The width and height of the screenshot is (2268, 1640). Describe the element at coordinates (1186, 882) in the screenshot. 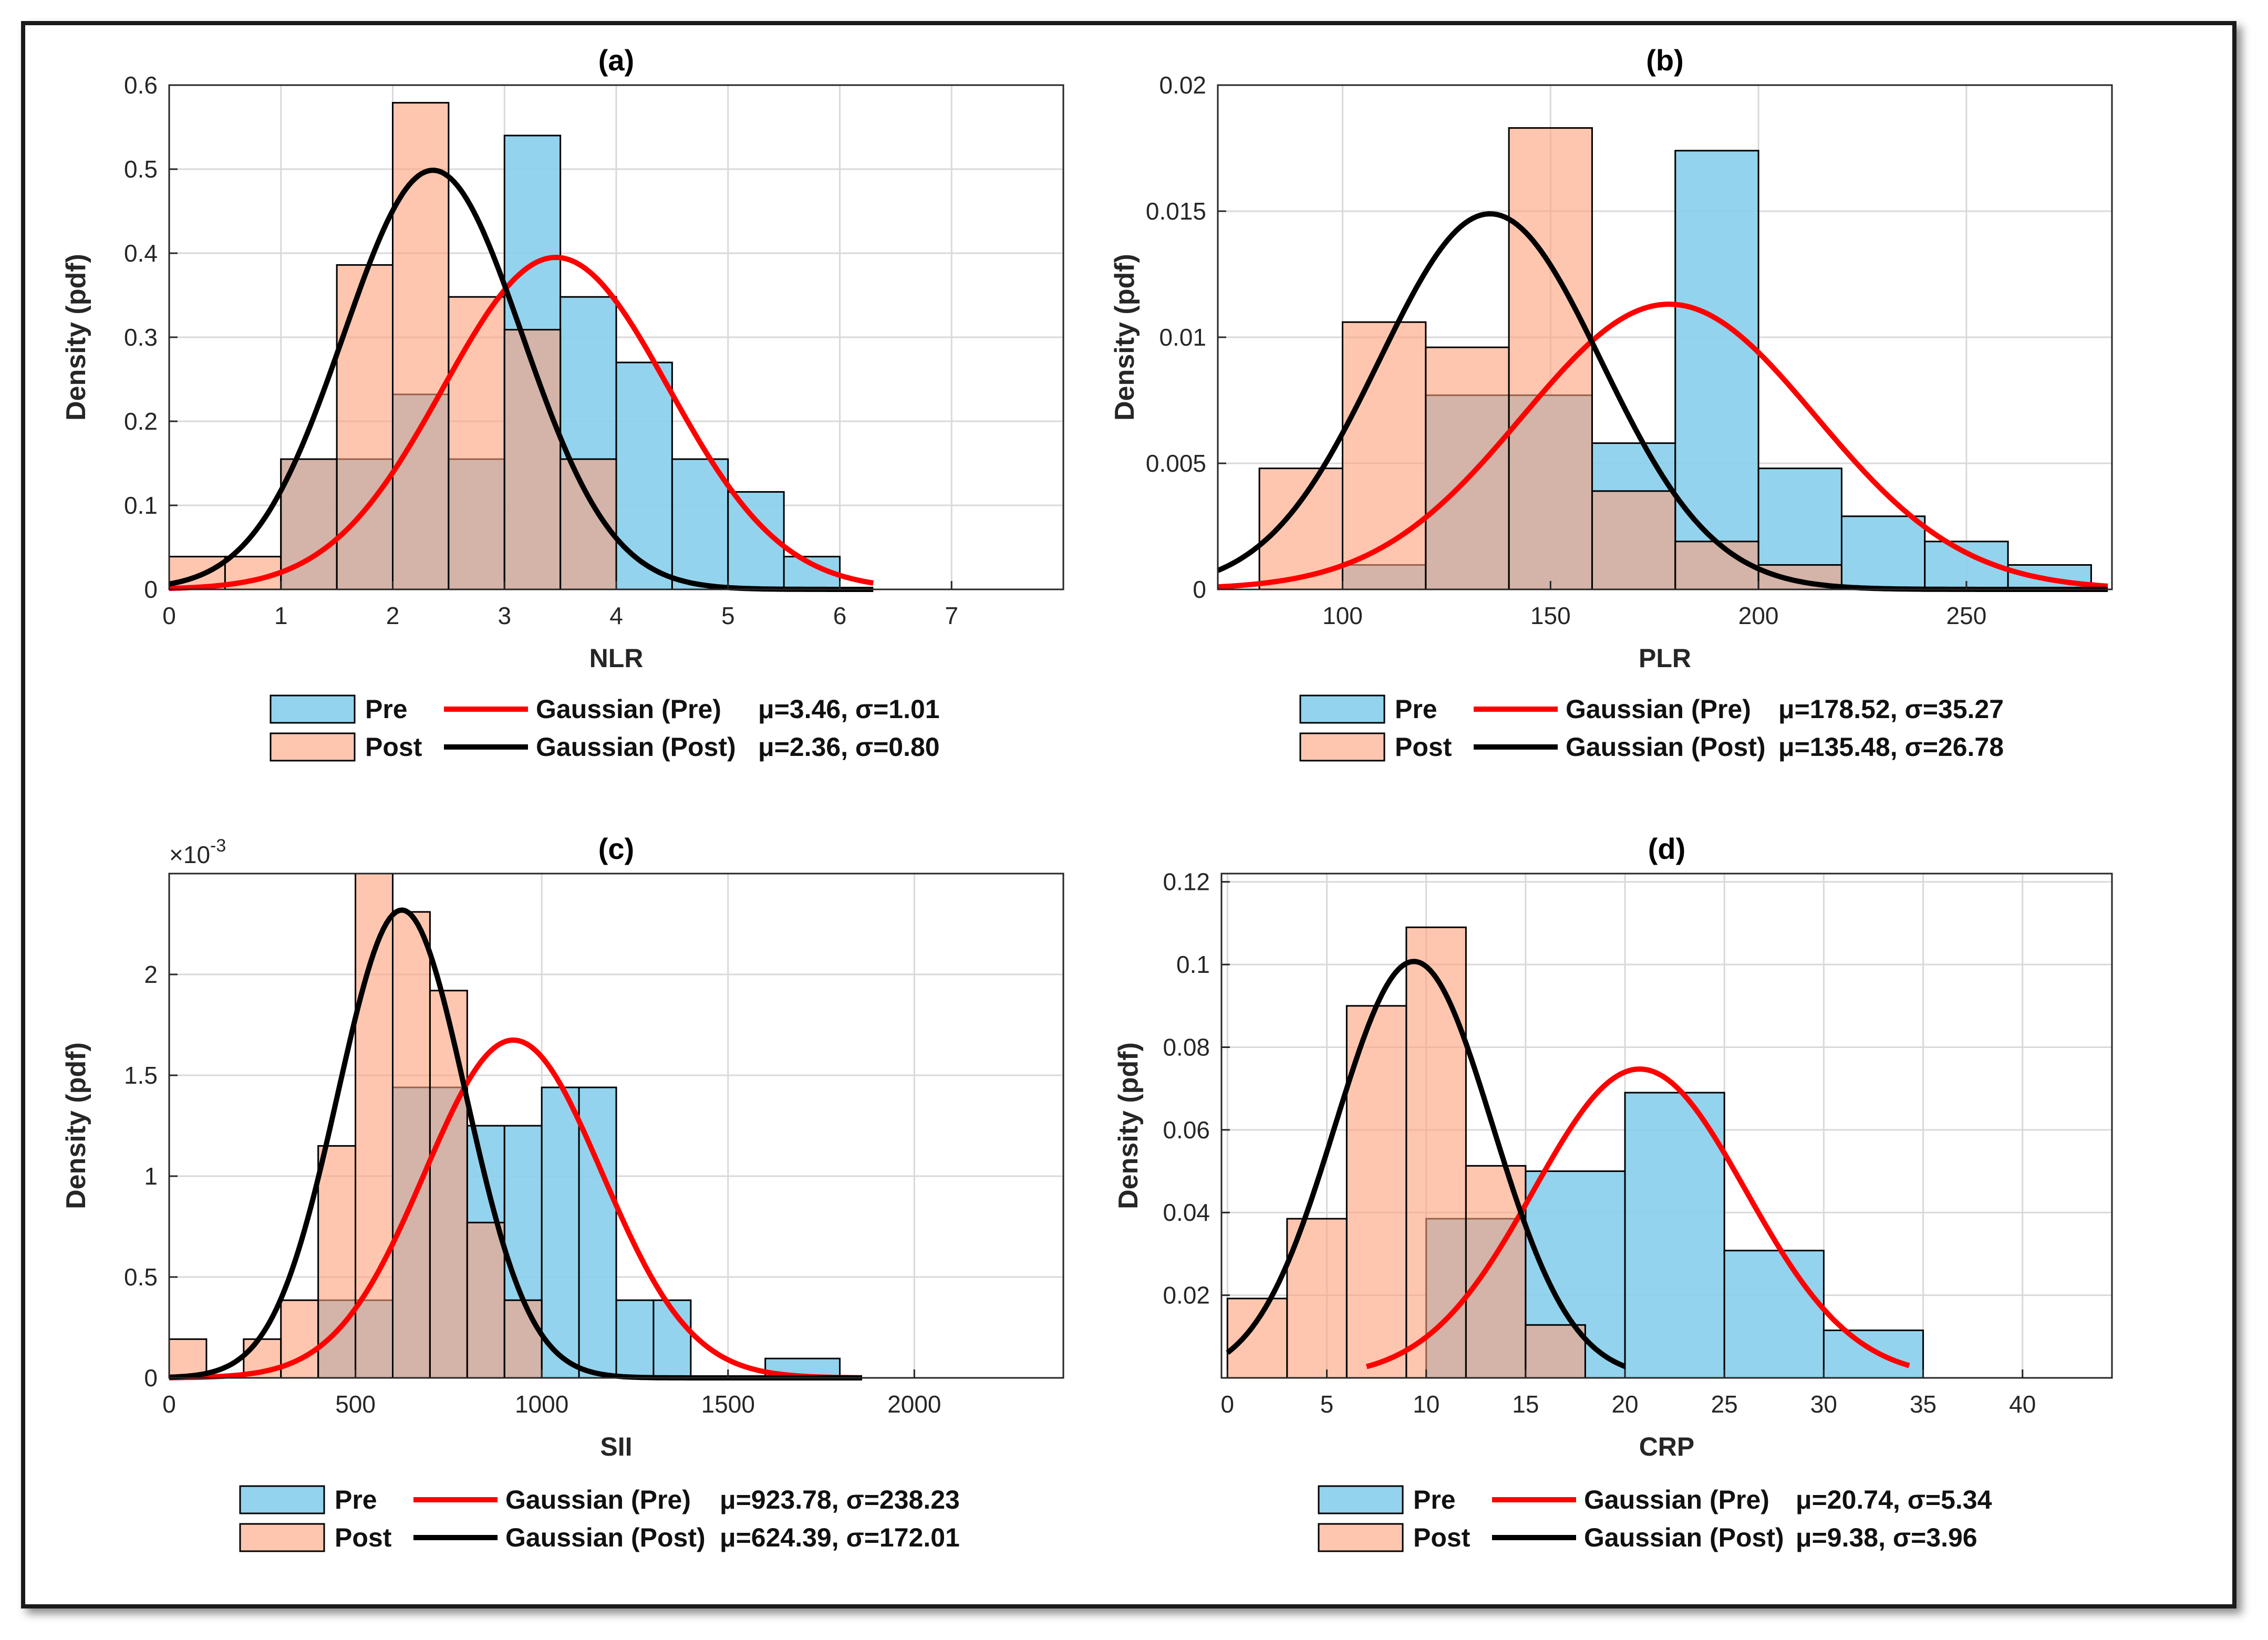

I see `y-tick-label: 0.12` at that location.